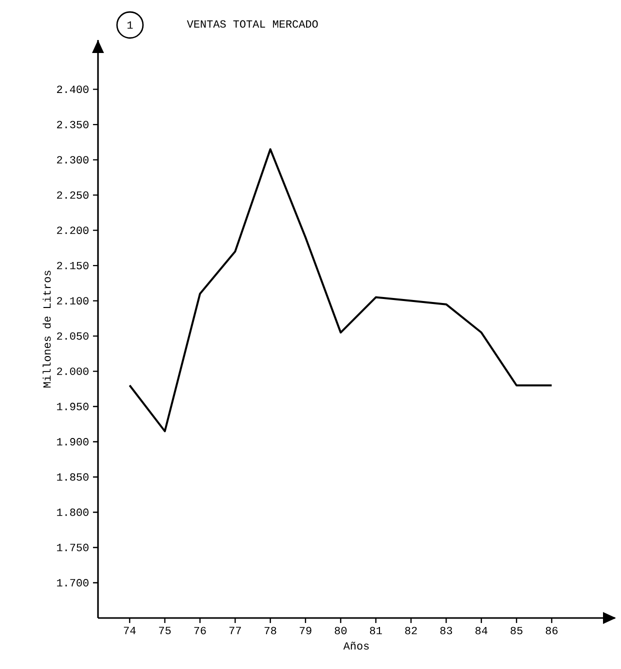 This screenshot has width=621, height=669. I want to click on y-tick-label: 1.850, so click(72, 477).